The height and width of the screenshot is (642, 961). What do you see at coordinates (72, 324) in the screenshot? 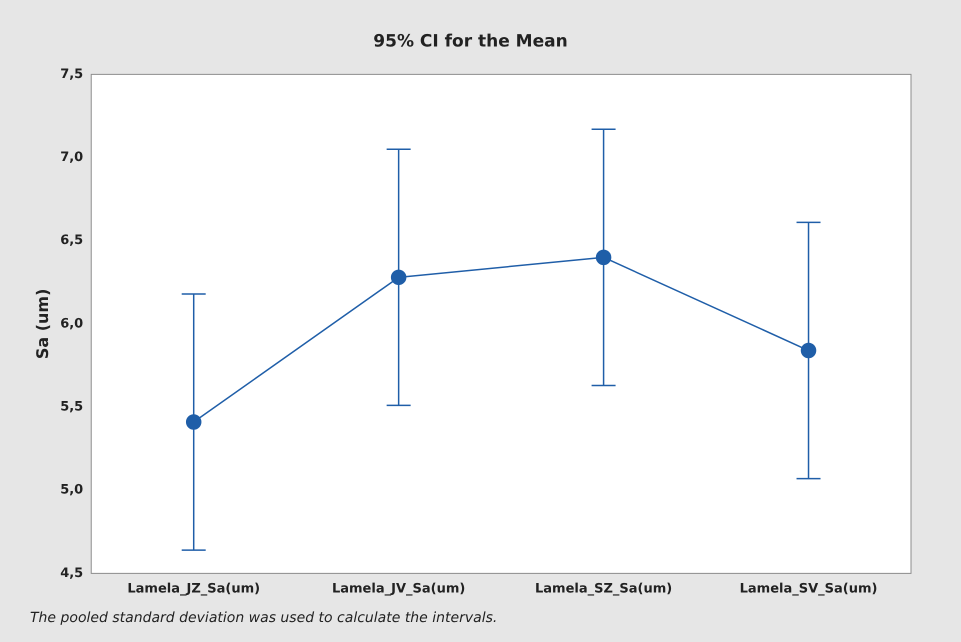
I see `y-tick-label: 6,0` at bounding box center [72, 324].